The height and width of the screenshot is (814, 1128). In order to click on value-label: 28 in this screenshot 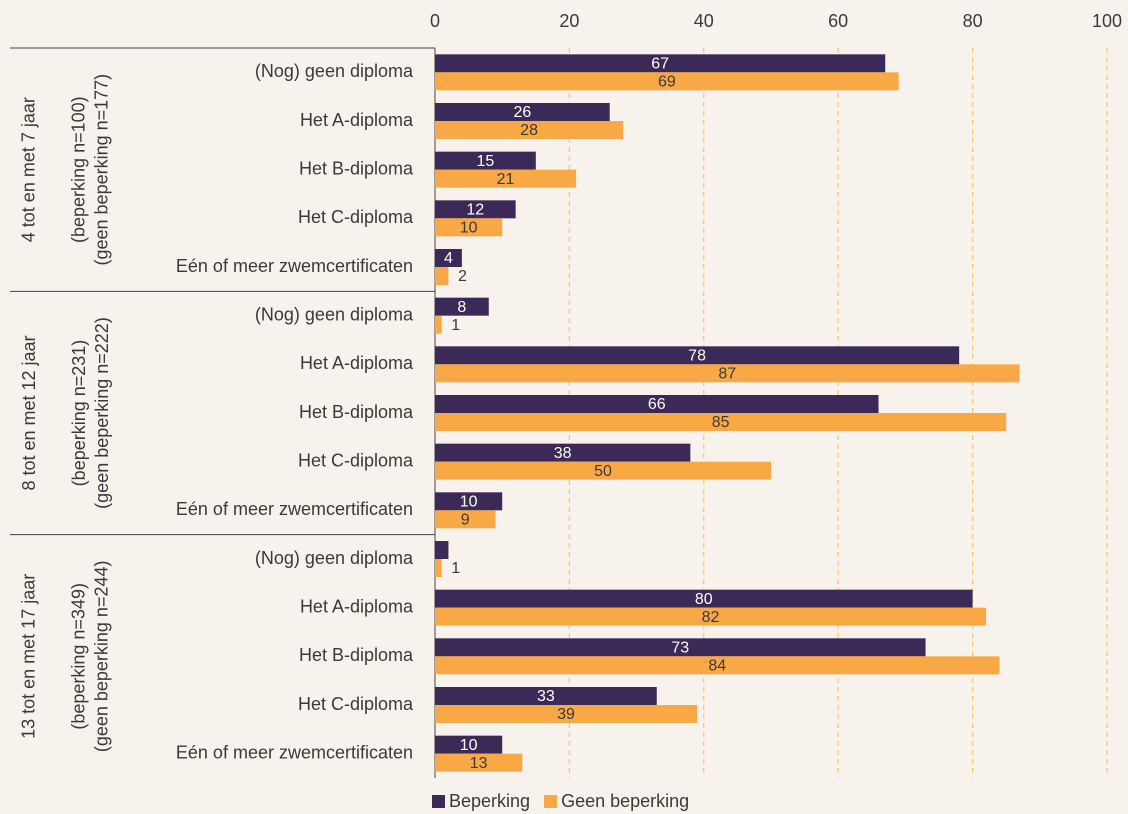, I will do `click(529, 130)`.